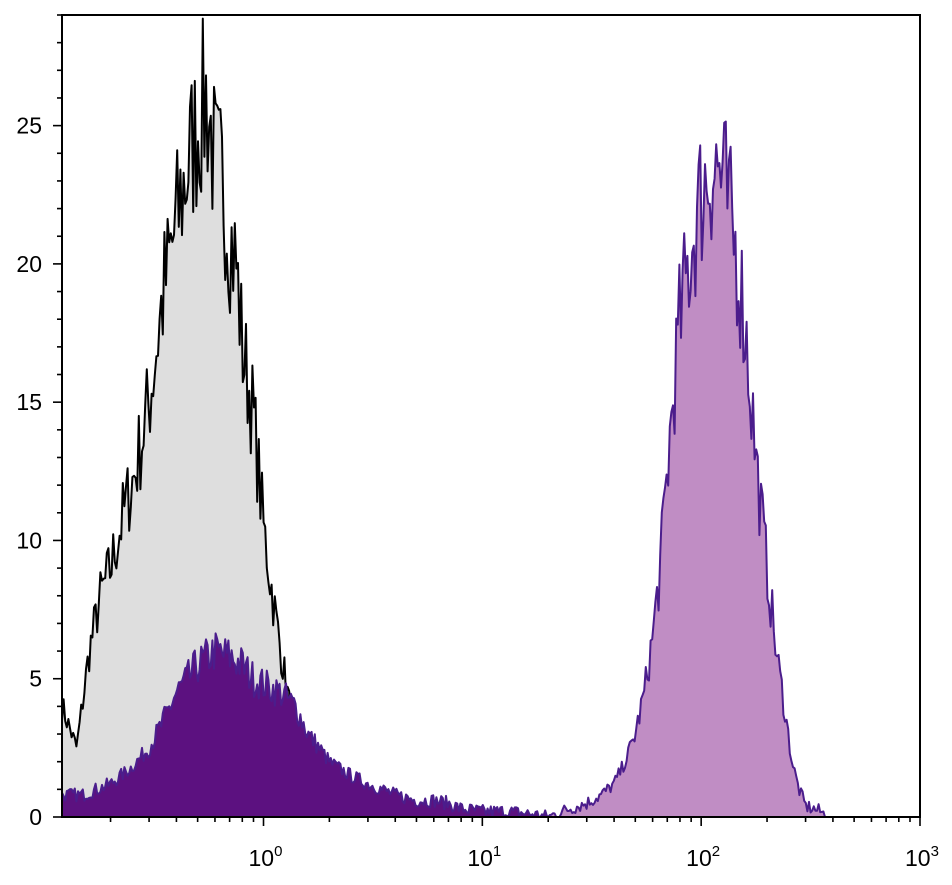  What do you see at coordinates (29, 402) in the screenshot?
I see `y-tick-label: 15` at bounding box center [29, 402].